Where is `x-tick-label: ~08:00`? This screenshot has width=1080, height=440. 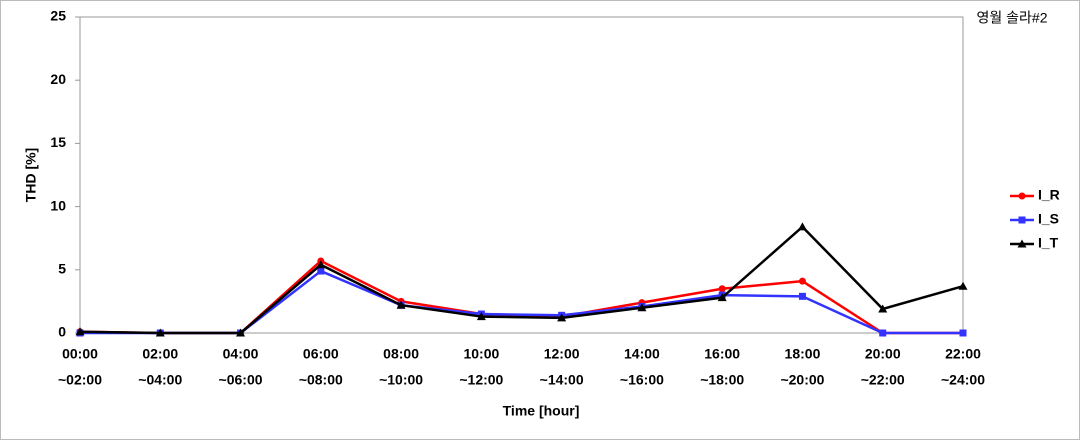 x-tick-label: ~08:00 is located at coordinates (321, 380).